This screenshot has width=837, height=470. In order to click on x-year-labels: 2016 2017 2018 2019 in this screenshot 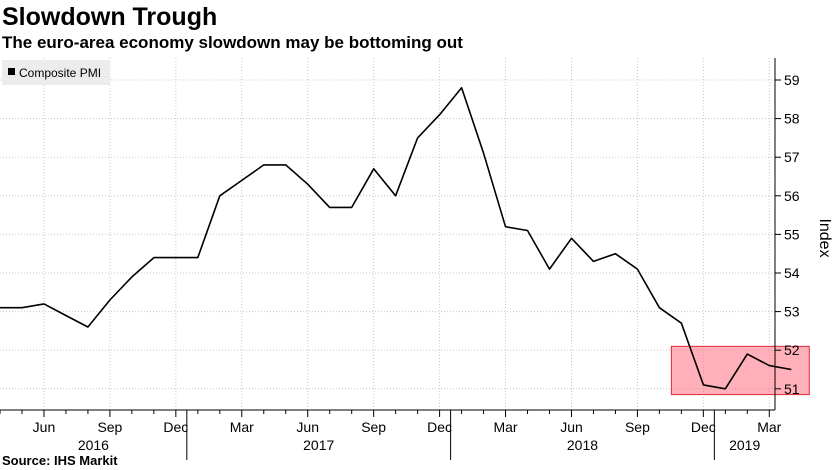, I will do `click(419, 445)`.